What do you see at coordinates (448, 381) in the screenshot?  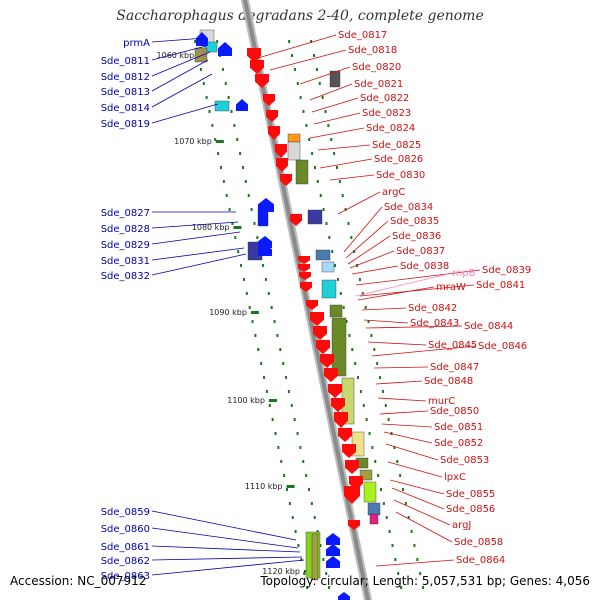 I see `gene-label-sde_0848: Sde_0848` at bounding box center [448, 381].